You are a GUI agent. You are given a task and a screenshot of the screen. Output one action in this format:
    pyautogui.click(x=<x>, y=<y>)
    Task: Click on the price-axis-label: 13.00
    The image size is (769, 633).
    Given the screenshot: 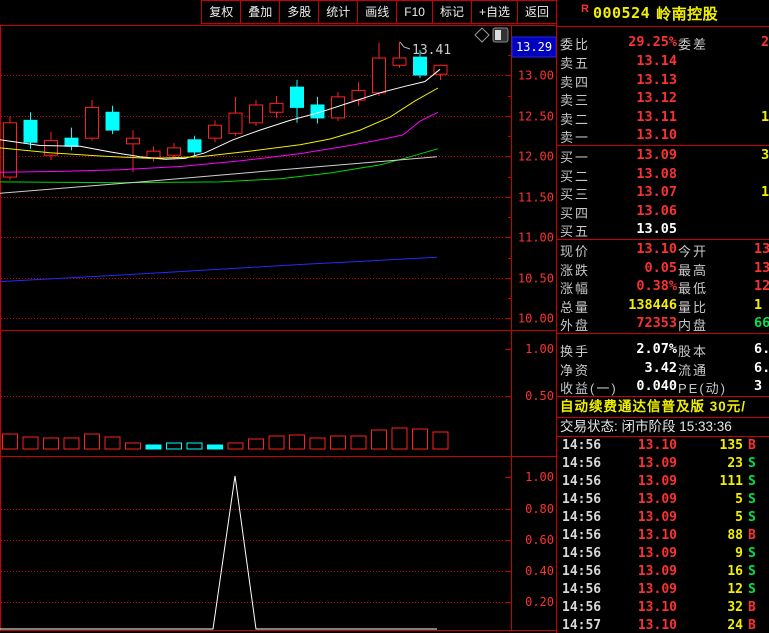 What is the action you would take?
    pyautogui.click(x=536, y=76)
    